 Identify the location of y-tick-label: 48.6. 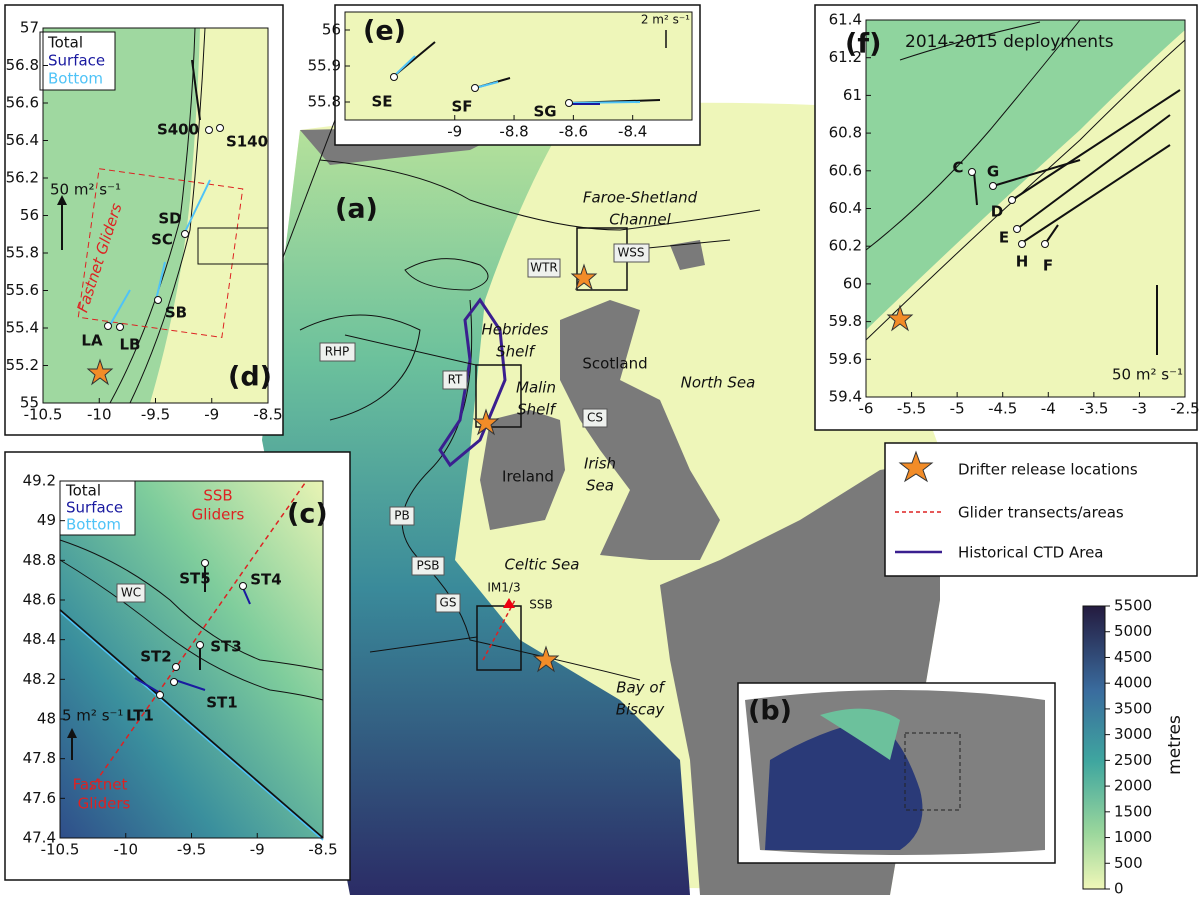
(39, 600).